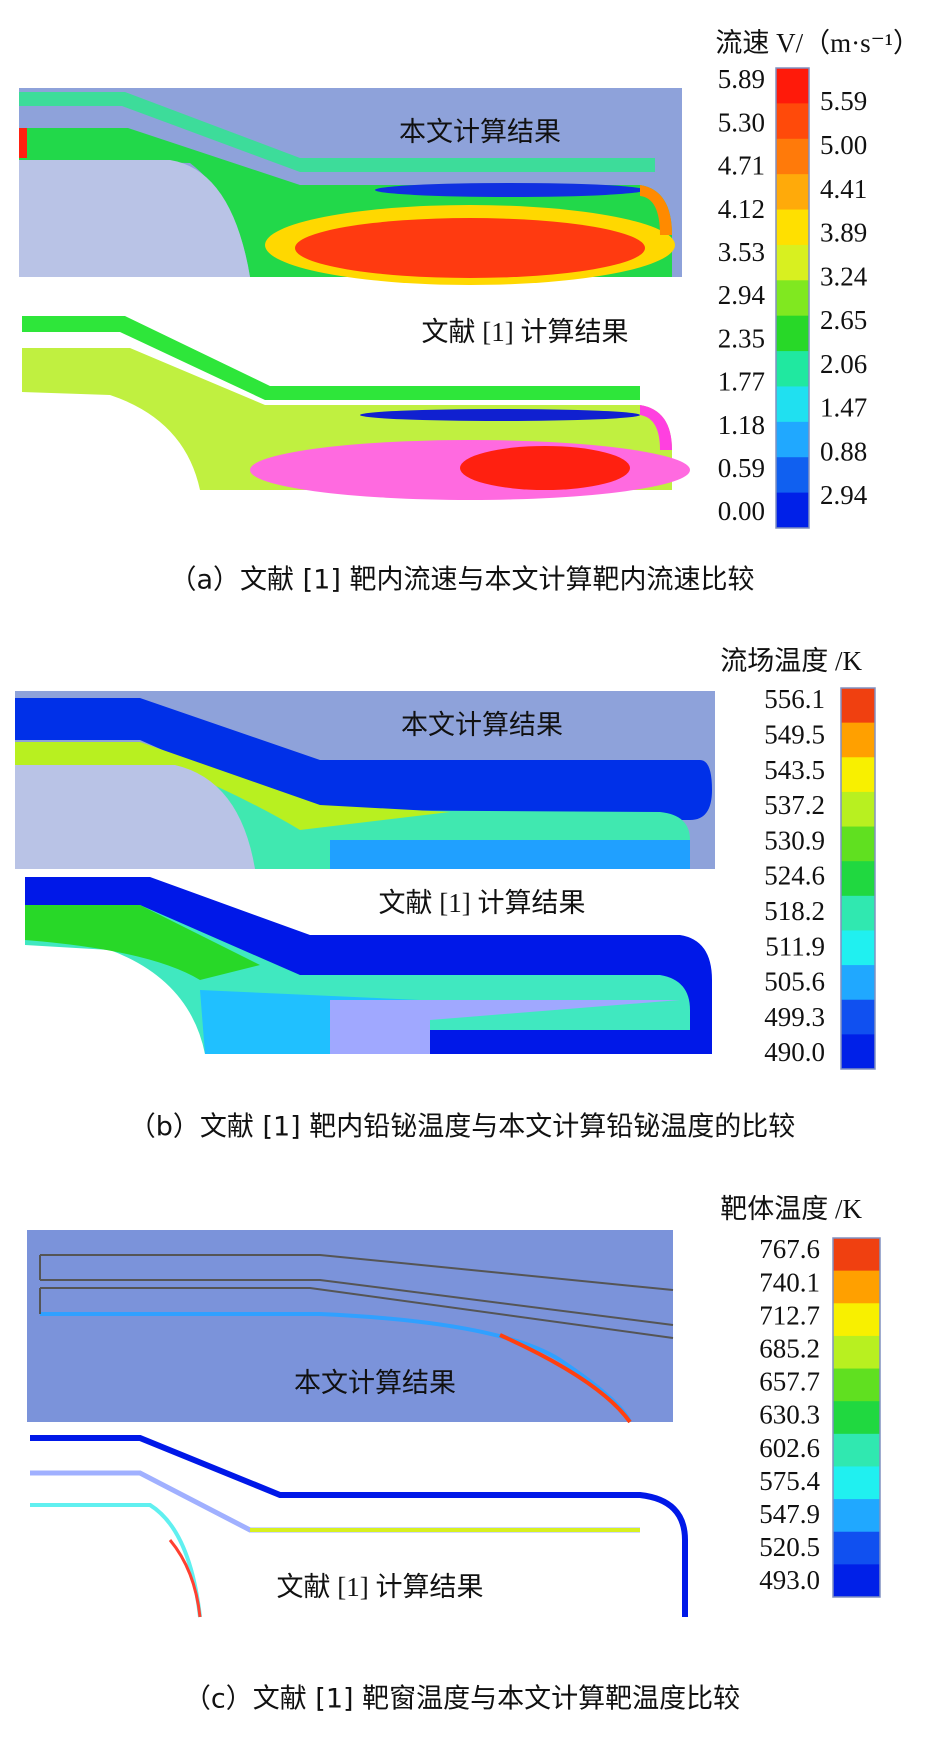 Image resolution: width=925 pixels, height=1748 pixels. What do you see at coordinates (843, 145) in the screenshot?
I see `colorbar-label: 5.00` at bounding box center [843, 145].